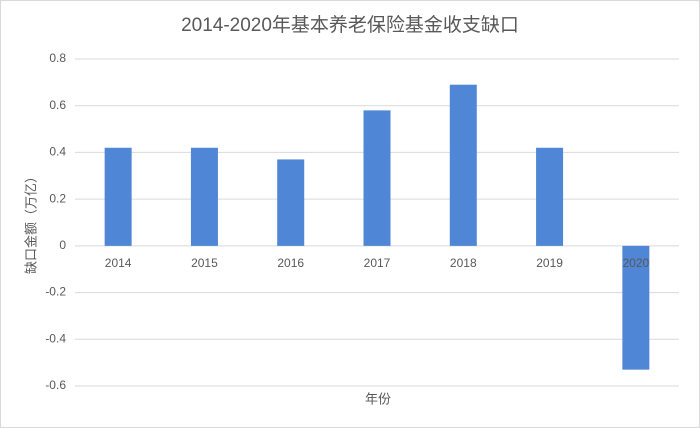  I want to click on x-tick-label: 2016, so click(290, 263).